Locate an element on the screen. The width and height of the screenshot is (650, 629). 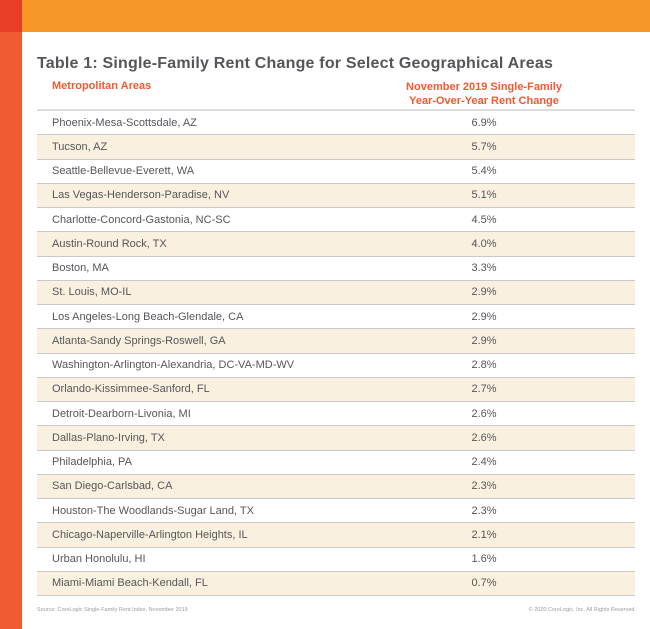
table-row: St. Louis, MO-IL 2.9% is located at coordinates (336, 292).